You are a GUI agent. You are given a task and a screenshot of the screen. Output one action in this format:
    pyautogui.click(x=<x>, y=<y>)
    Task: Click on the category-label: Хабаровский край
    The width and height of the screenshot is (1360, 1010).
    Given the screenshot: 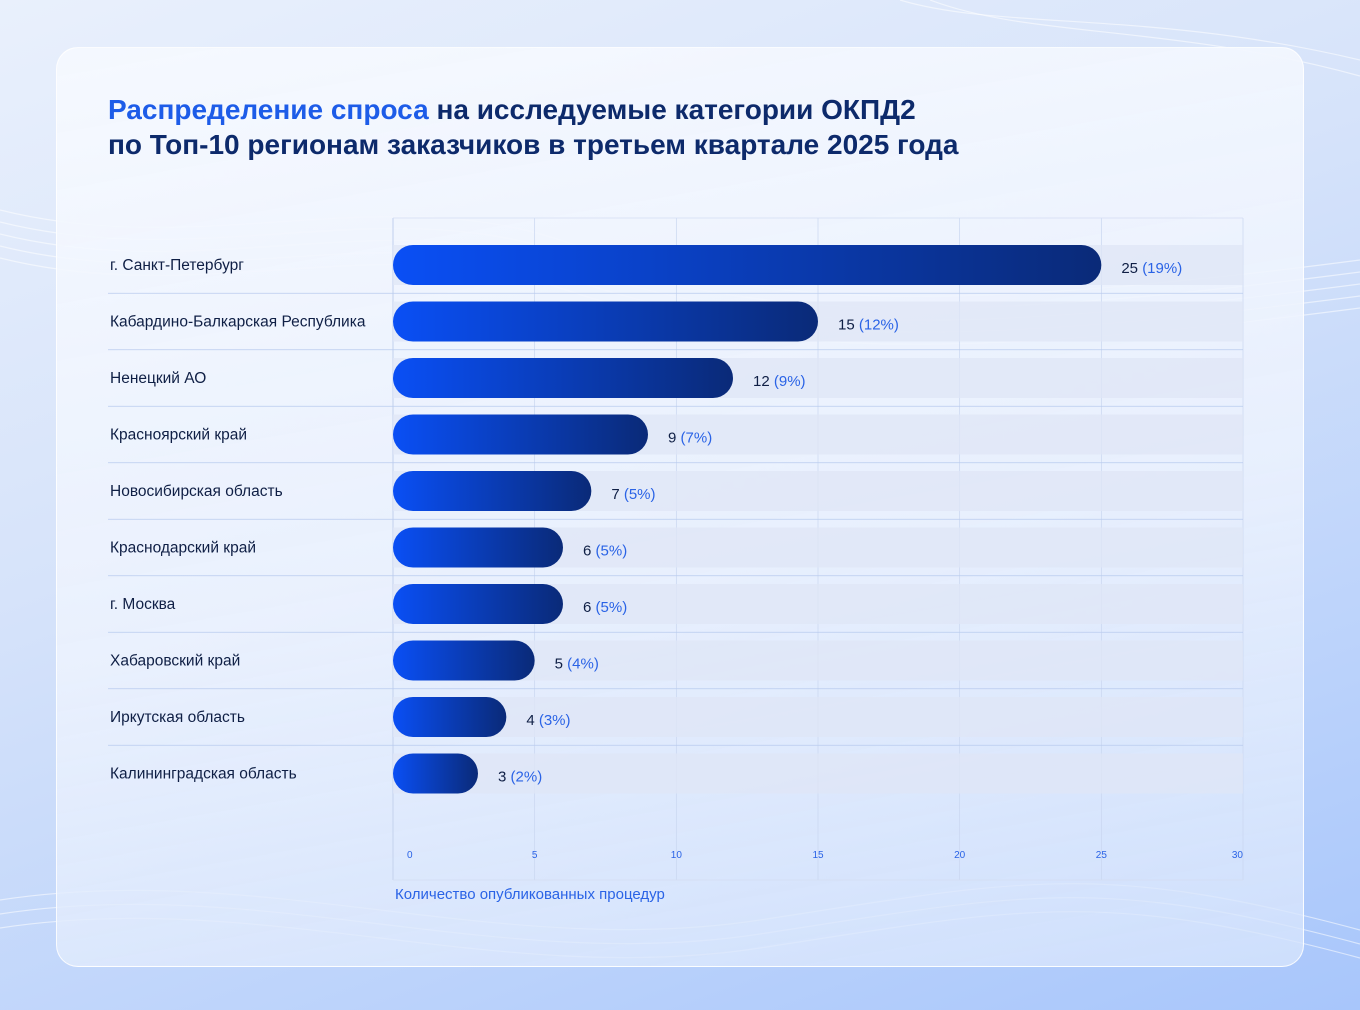 What is the action you would take?
    pyautogui.click(x=175, y=661)
    